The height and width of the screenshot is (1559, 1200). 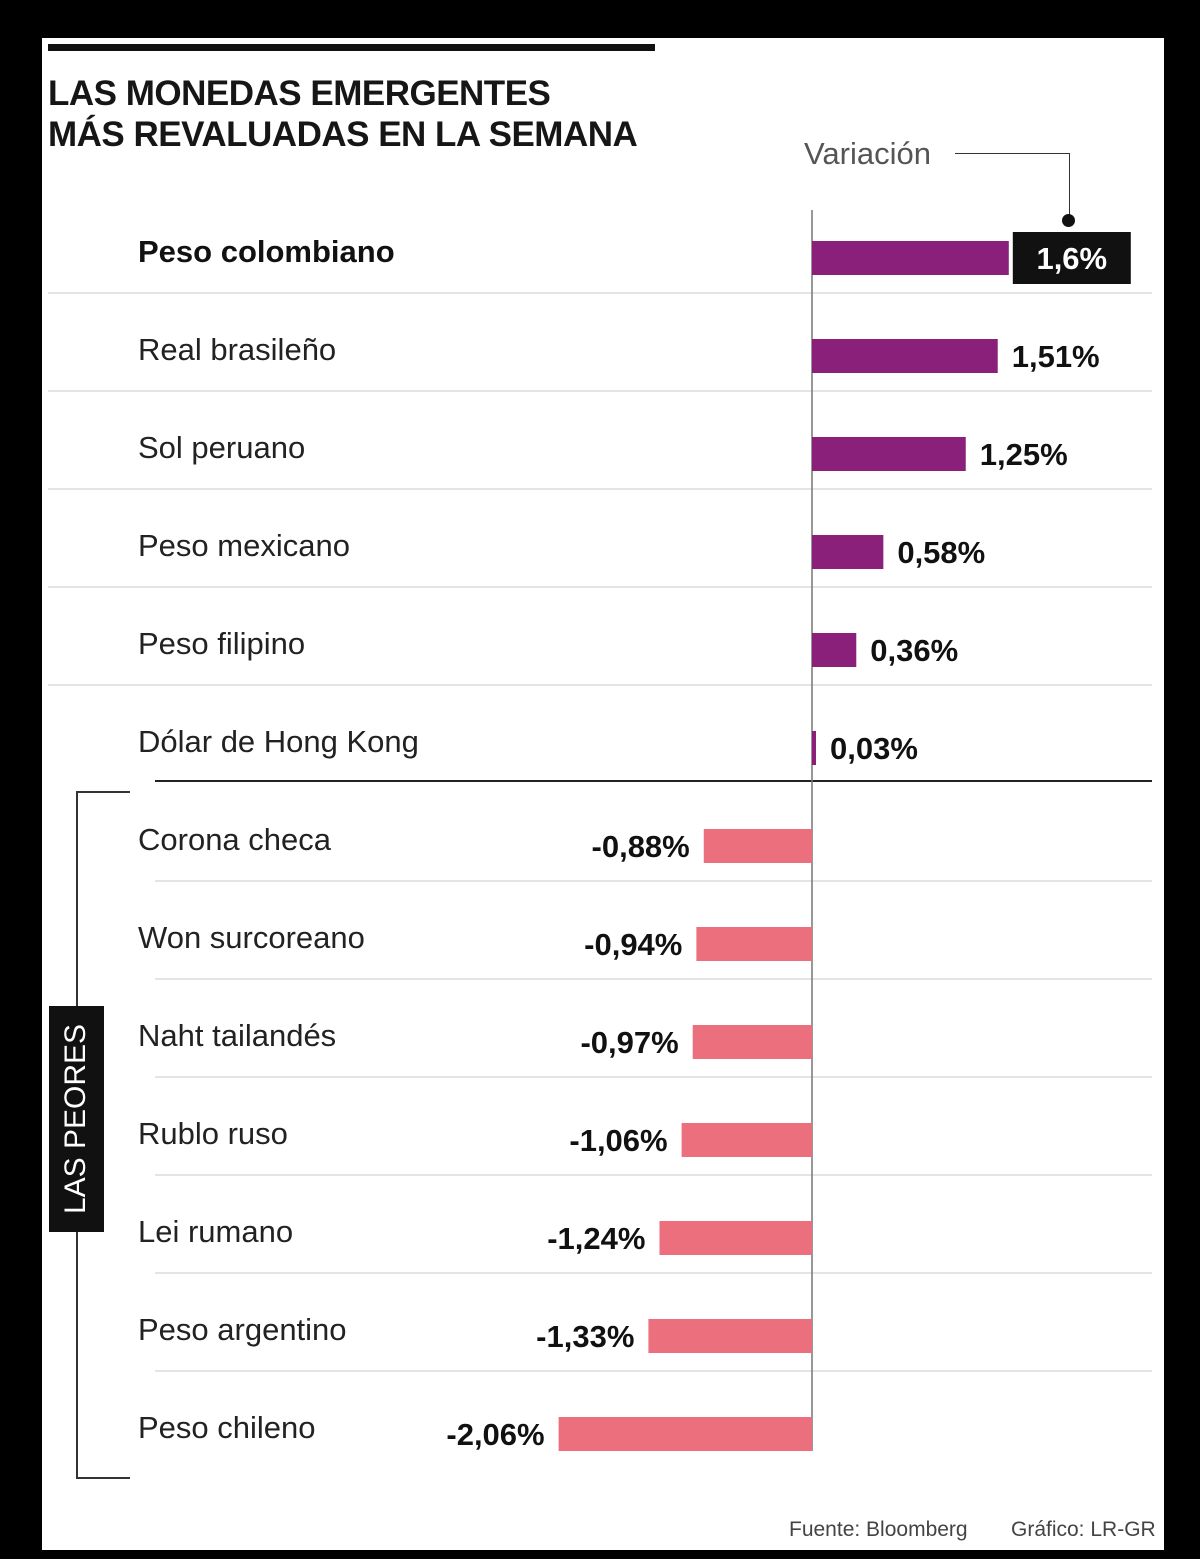 What do you see at coordinates (1056, 356) in the screenshot?
I see `value-label: 1,51%` at bounding box center [1056, 356].